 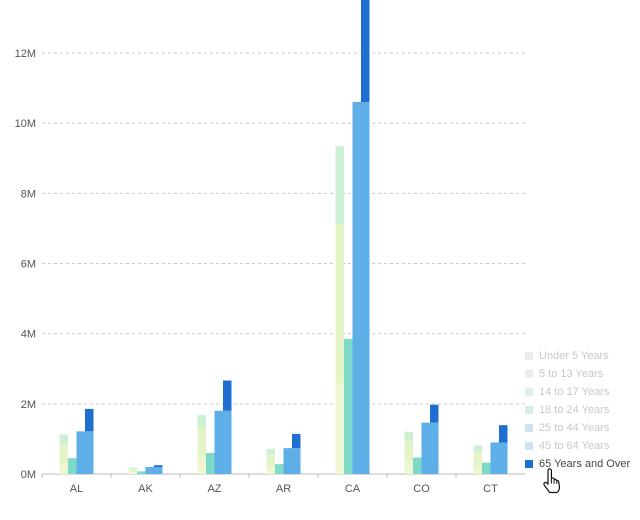 I want to click on legend-item-25-to-44: 25 to 44 Years, so click(x=582, y=428).